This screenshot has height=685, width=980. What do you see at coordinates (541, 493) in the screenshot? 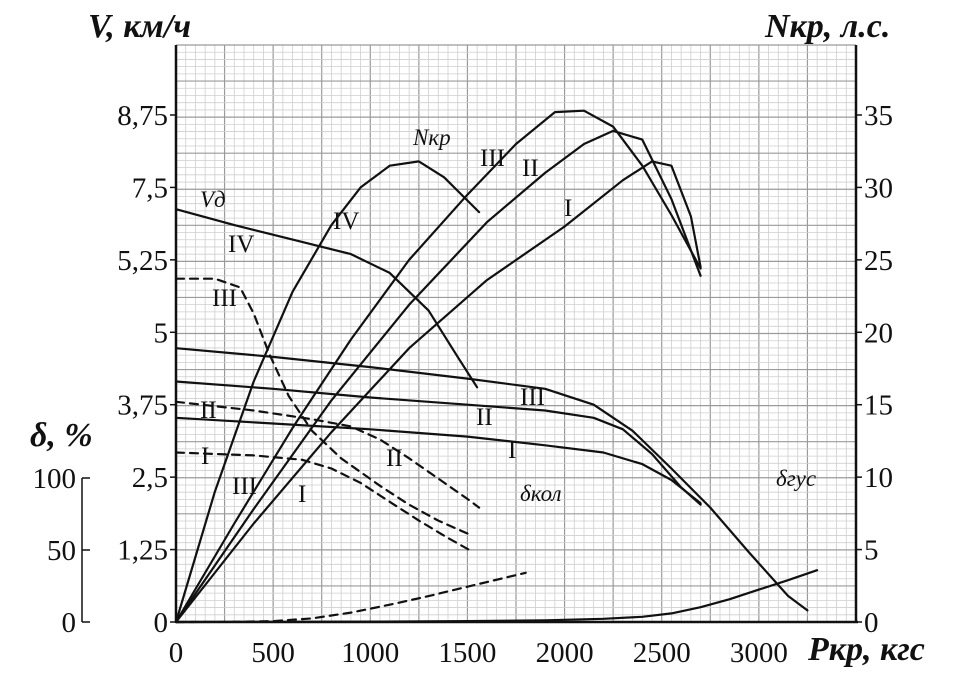
I see `label-dkol: δкол` at bounding box center [541, 493].